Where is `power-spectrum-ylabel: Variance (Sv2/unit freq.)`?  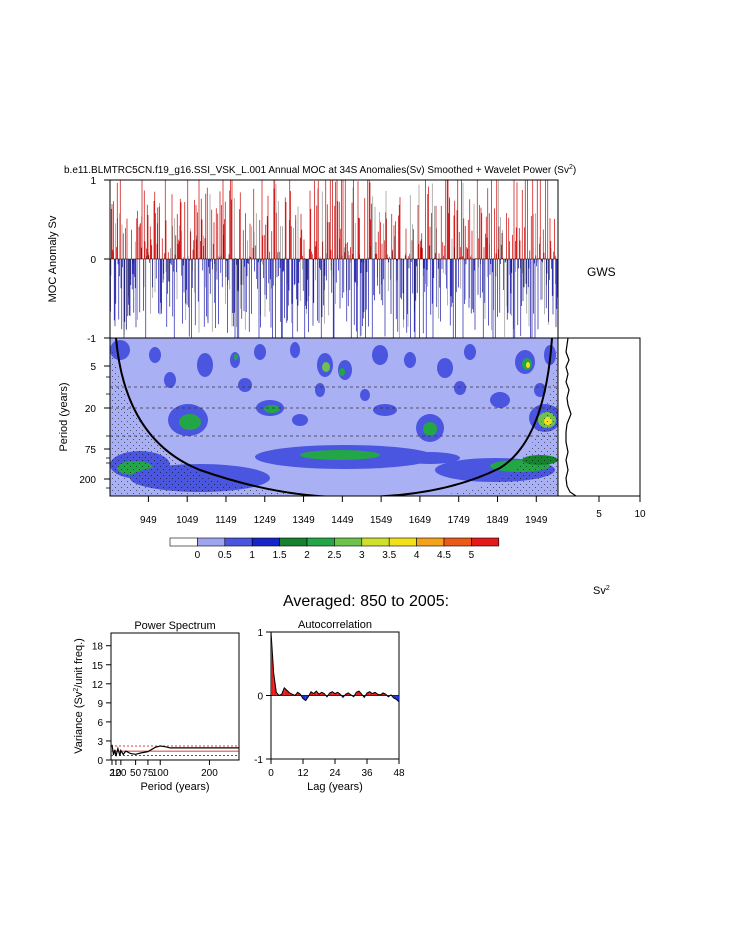
power-spectrum-ylabel: Variance (Sv2/unit freq.) is located at coordinates (79, 696).